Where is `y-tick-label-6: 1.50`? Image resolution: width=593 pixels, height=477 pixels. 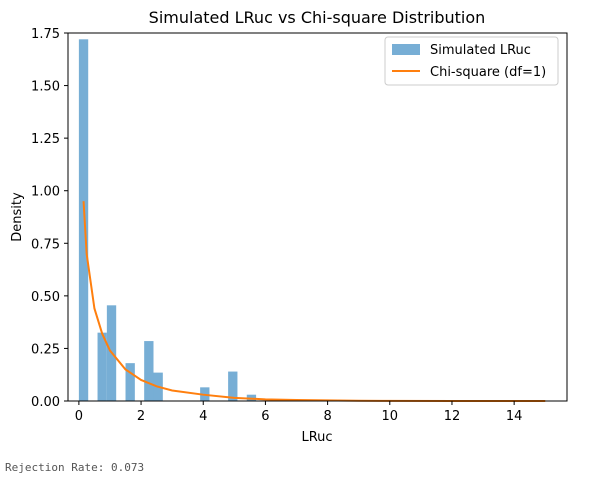
y-tick-label-6: 1.50 is located at coordinates (45, 87).